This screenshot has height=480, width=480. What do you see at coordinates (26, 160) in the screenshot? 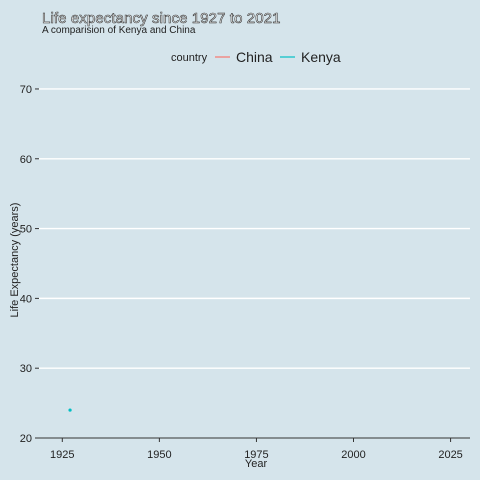
I see `y-tick-label-60: 60` at bounding box center [26, 160].